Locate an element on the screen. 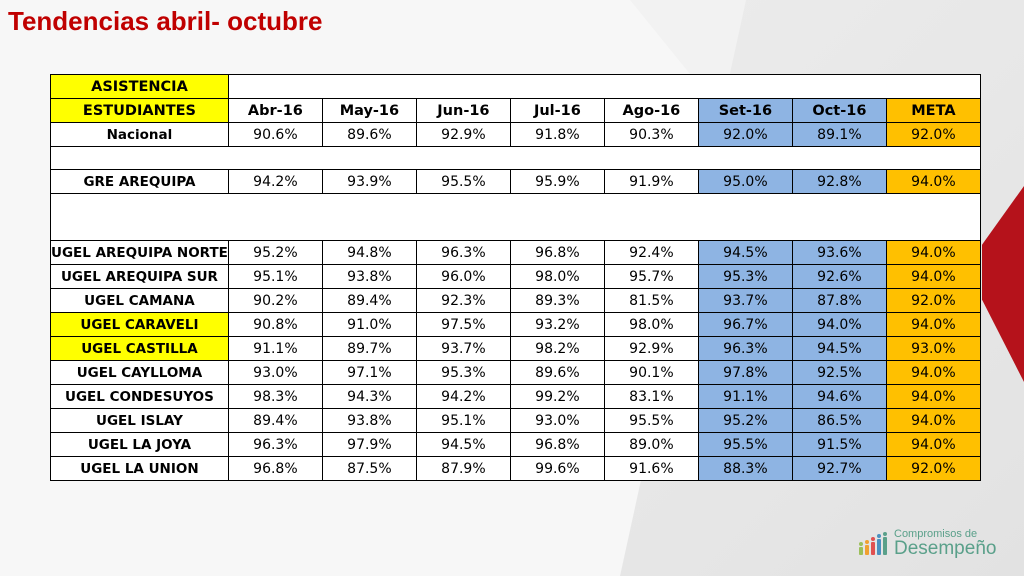  value-cell: 95.0% is located at coordinates (745, 181).